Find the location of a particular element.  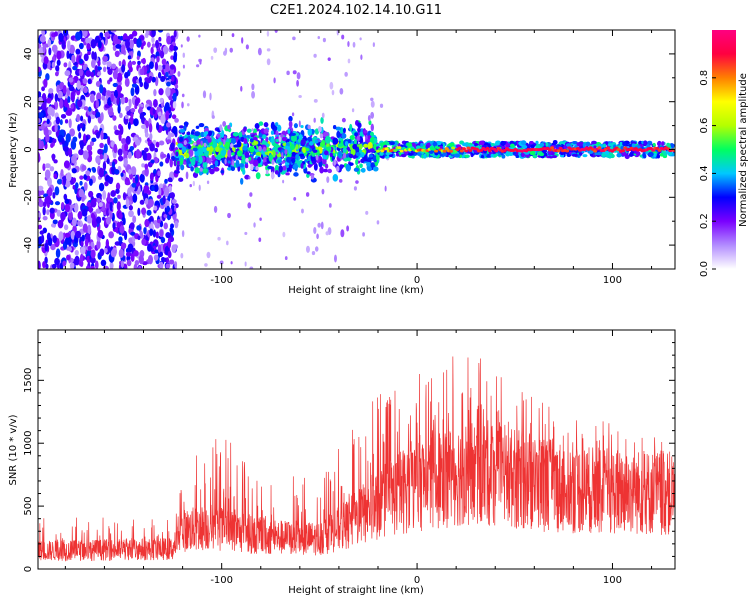

y-tick-label: 1500 is located at coordinates (28, 380).